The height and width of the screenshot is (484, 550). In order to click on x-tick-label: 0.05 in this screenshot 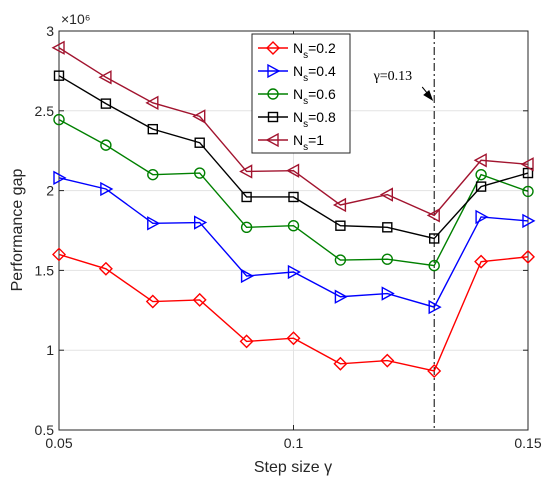, I will do `click(58, 443)`.